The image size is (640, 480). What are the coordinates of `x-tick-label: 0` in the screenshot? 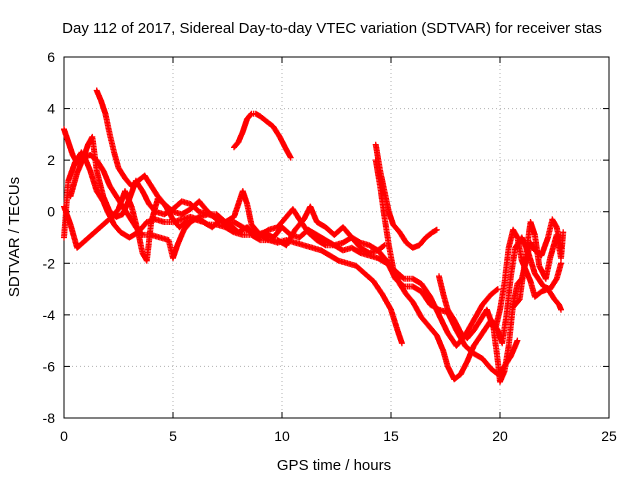 It's located at (64, 436).